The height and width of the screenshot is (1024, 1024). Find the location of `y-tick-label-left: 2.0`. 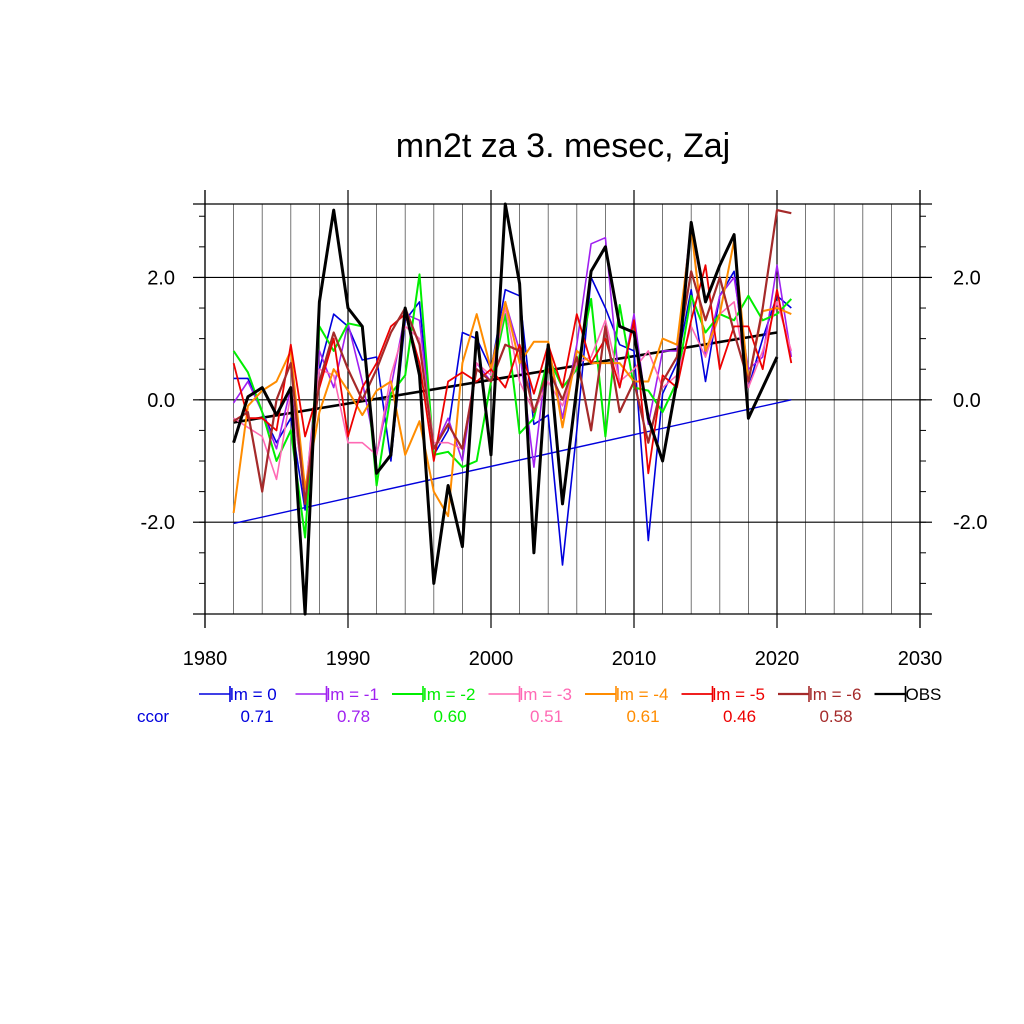

y-tick-label-left: 2.0 is located at coordinates (161, 278).